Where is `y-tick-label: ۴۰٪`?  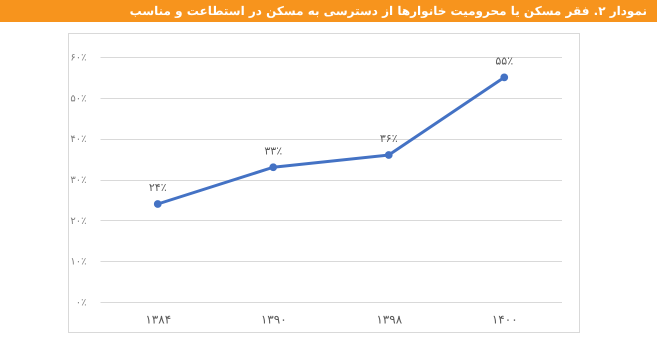
y-tick-label: ۴۰٪ is located at coordinates (78, 140).